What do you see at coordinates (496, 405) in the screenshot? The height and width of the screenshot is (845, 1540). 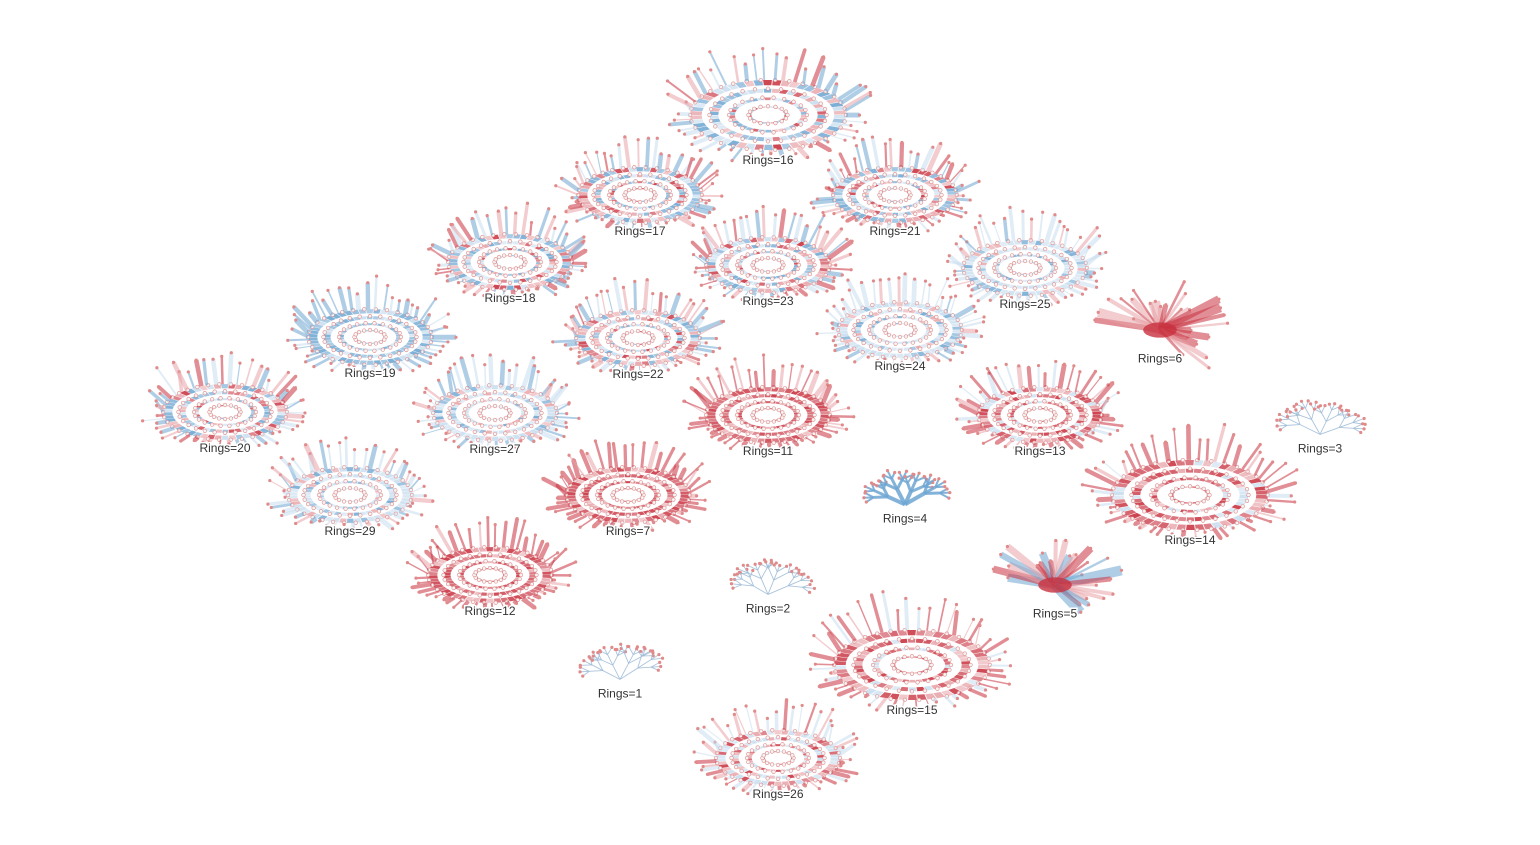 I see `ring-cluster: Rings=27` at bounding box center [496, 405].